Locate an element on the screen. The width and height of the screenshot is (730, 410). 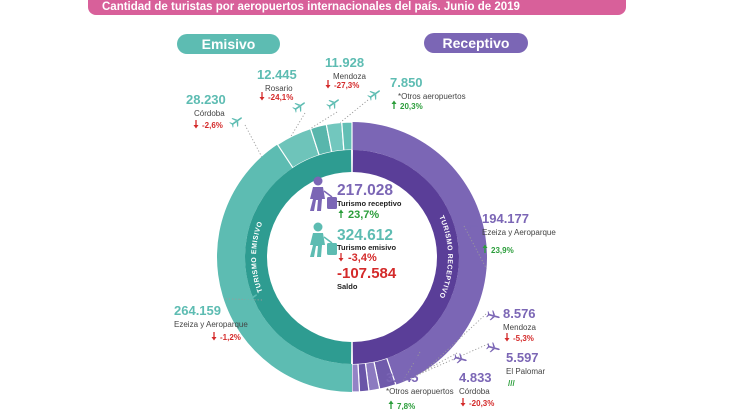
change-label: -1,2% is located at coordinates (230, 337).